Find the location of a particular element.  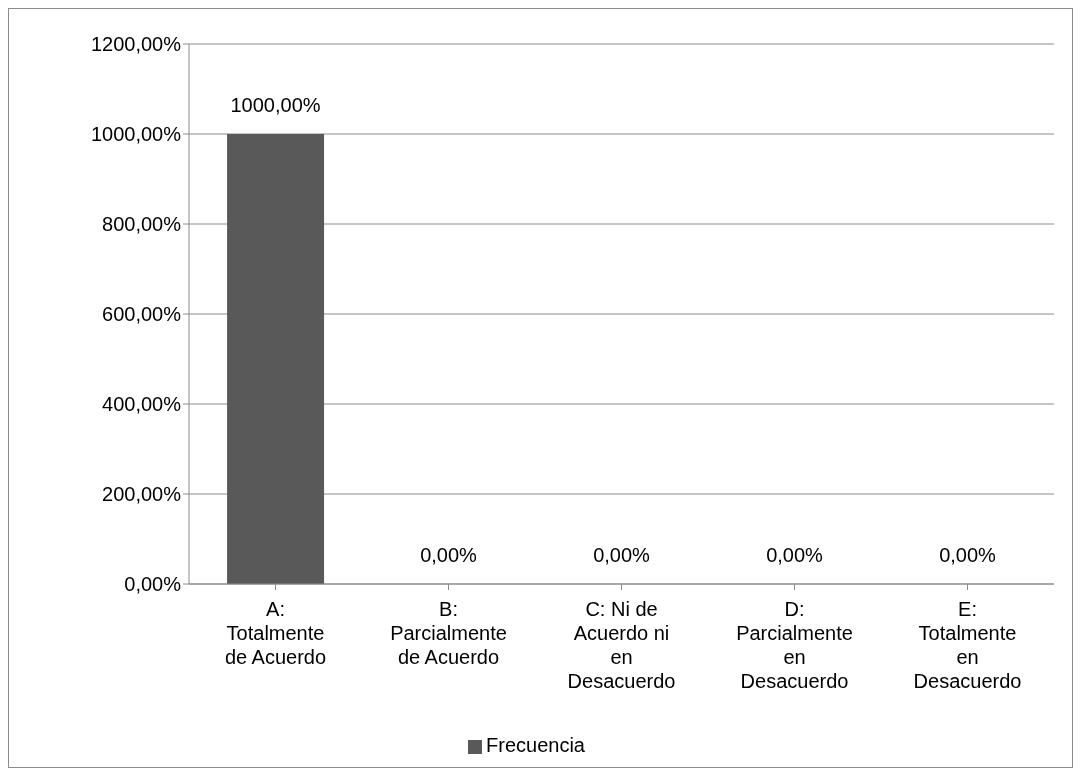

y-tick-label: 600,00% is located at coordinates (142, 314).